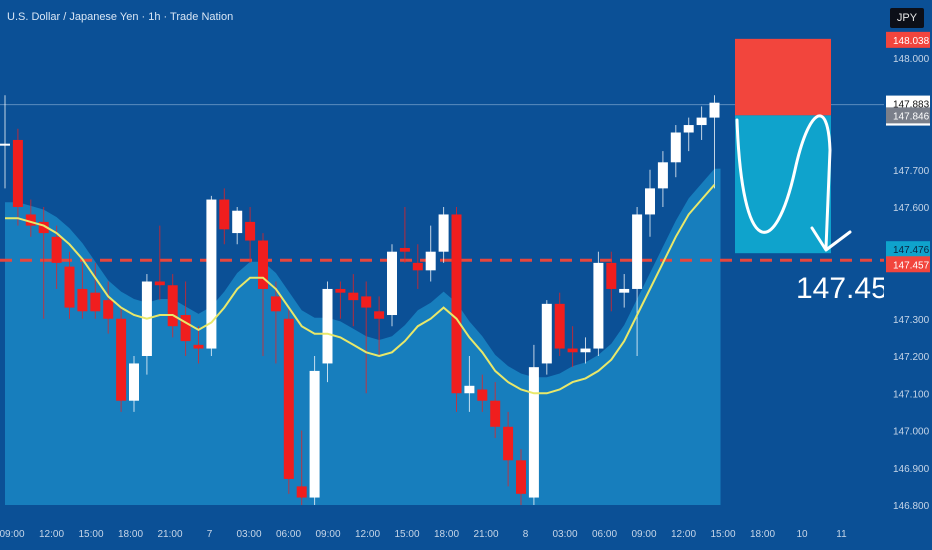  Describe the element at coordinates (908, 39) in the screenshot. I see `stop-price-tag-bg` at that location.